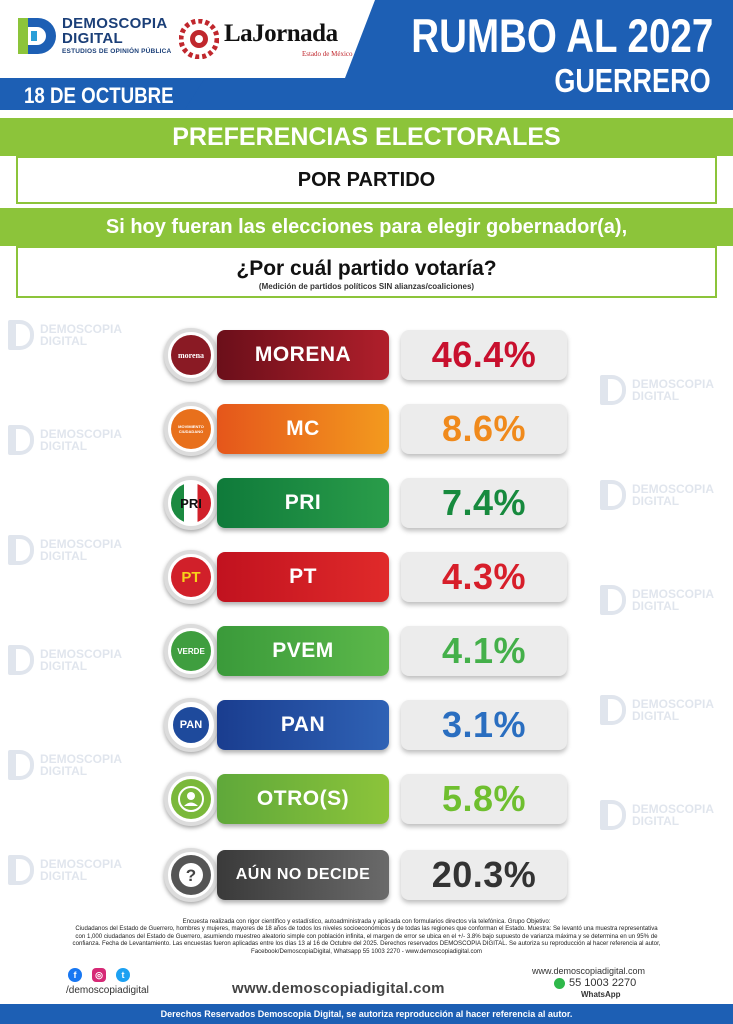 This screenshot has height=1024, width=733. I want to click on demoscopia-logo-icon, so click(37, 36).